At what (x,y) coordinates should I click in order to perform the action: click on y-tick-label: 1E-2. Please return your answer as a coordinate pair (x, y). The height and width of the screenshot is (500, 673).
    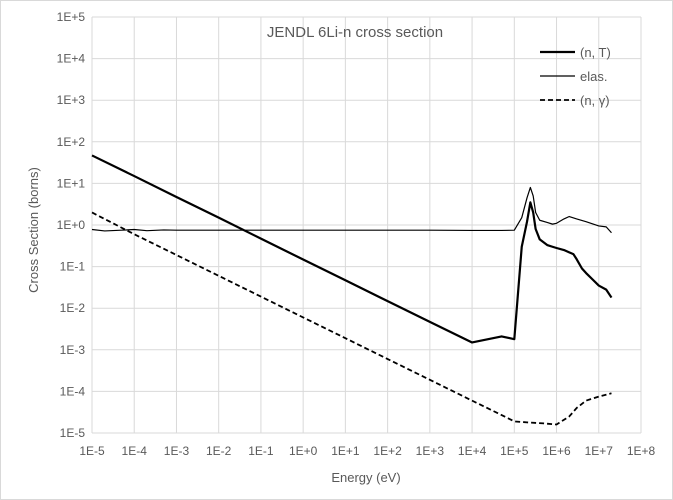
    Looking at the image, I should click on (73, 308).